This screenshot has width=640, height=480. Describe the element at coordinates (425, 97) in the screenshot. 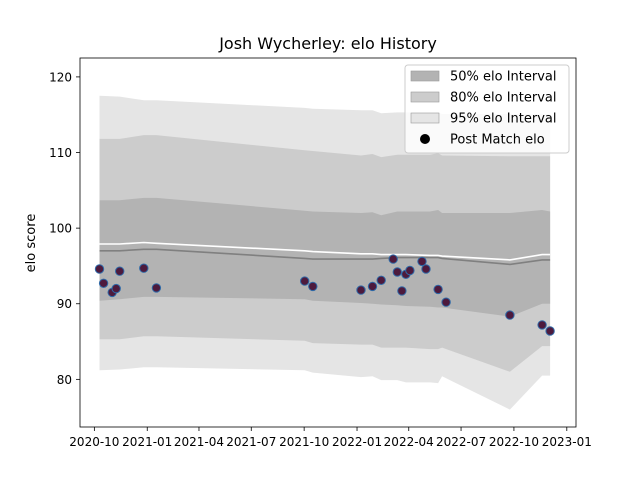

I see `legend-band80-swatch` at that location.